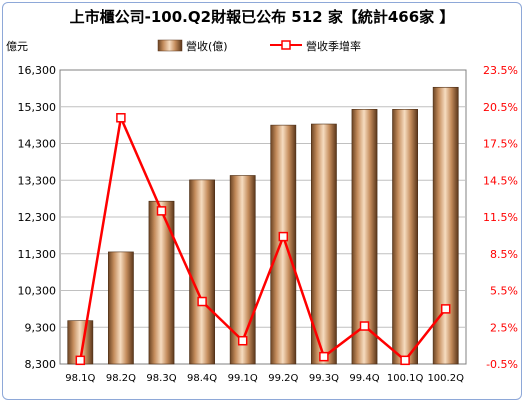  I want to click on x-tick-label: 100.1Q, so click(405, 378).